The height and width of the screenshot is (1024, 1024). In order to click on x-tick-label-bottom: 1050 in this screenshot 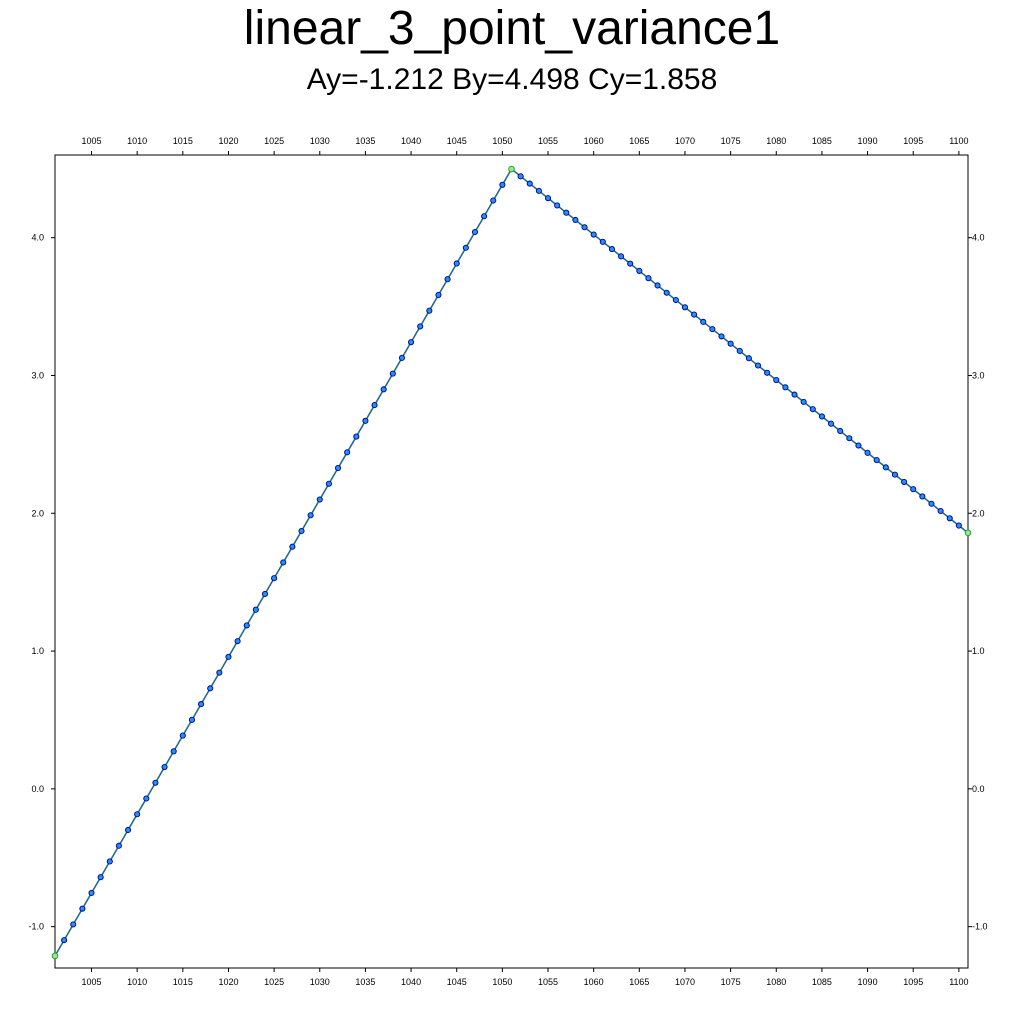, I will do `click(502, 982)`.